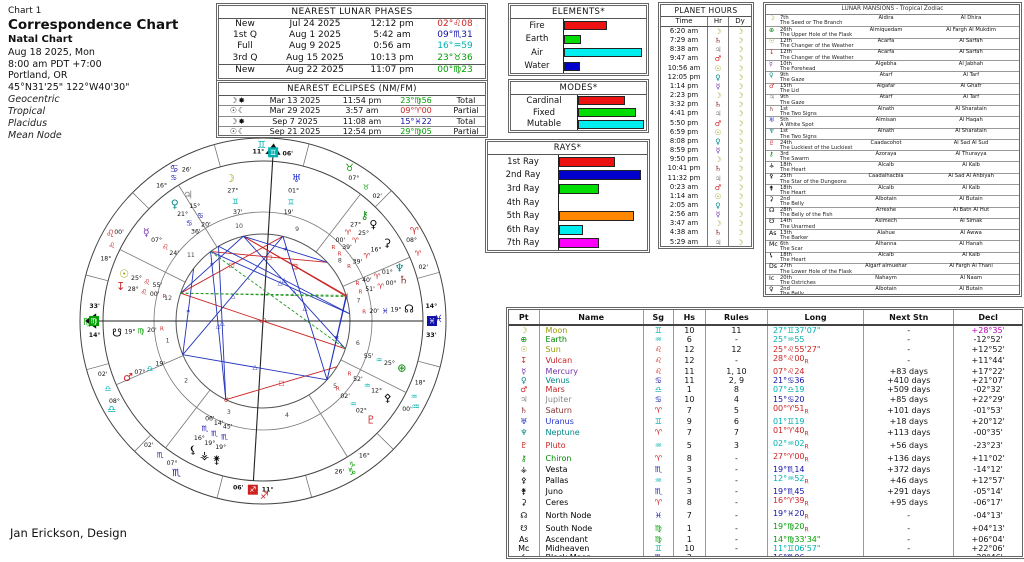  Describe the element at coordinates (596, 216) in the screenshot. I see `chart-bar` at that location.